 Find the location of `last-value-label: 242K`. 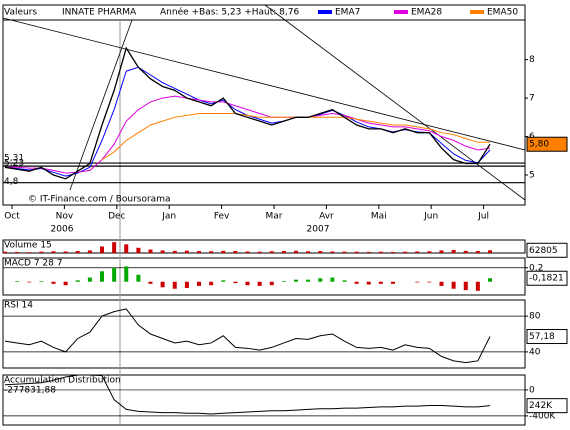

last-value-label: 242K is located at coordinates (541, 406).